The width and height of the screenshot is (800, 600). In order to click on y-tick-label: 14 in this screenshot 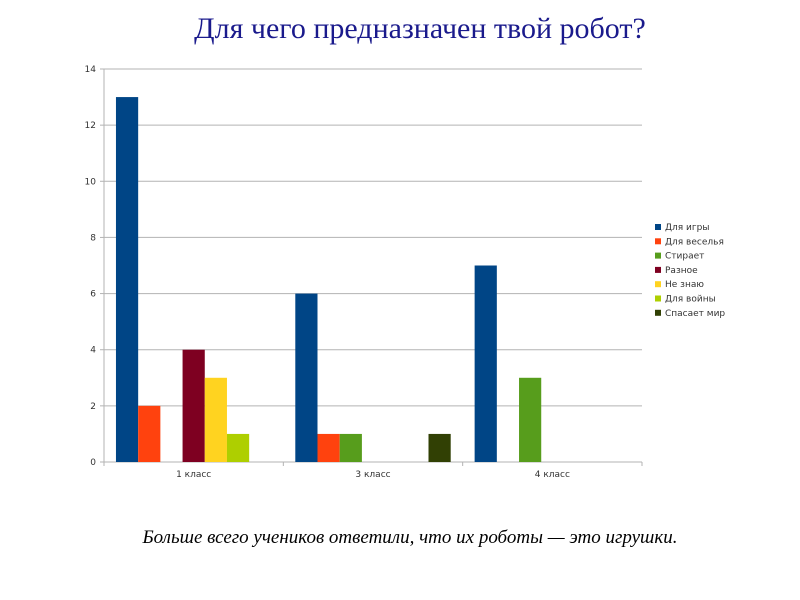, I will do `click(91, 70)`.